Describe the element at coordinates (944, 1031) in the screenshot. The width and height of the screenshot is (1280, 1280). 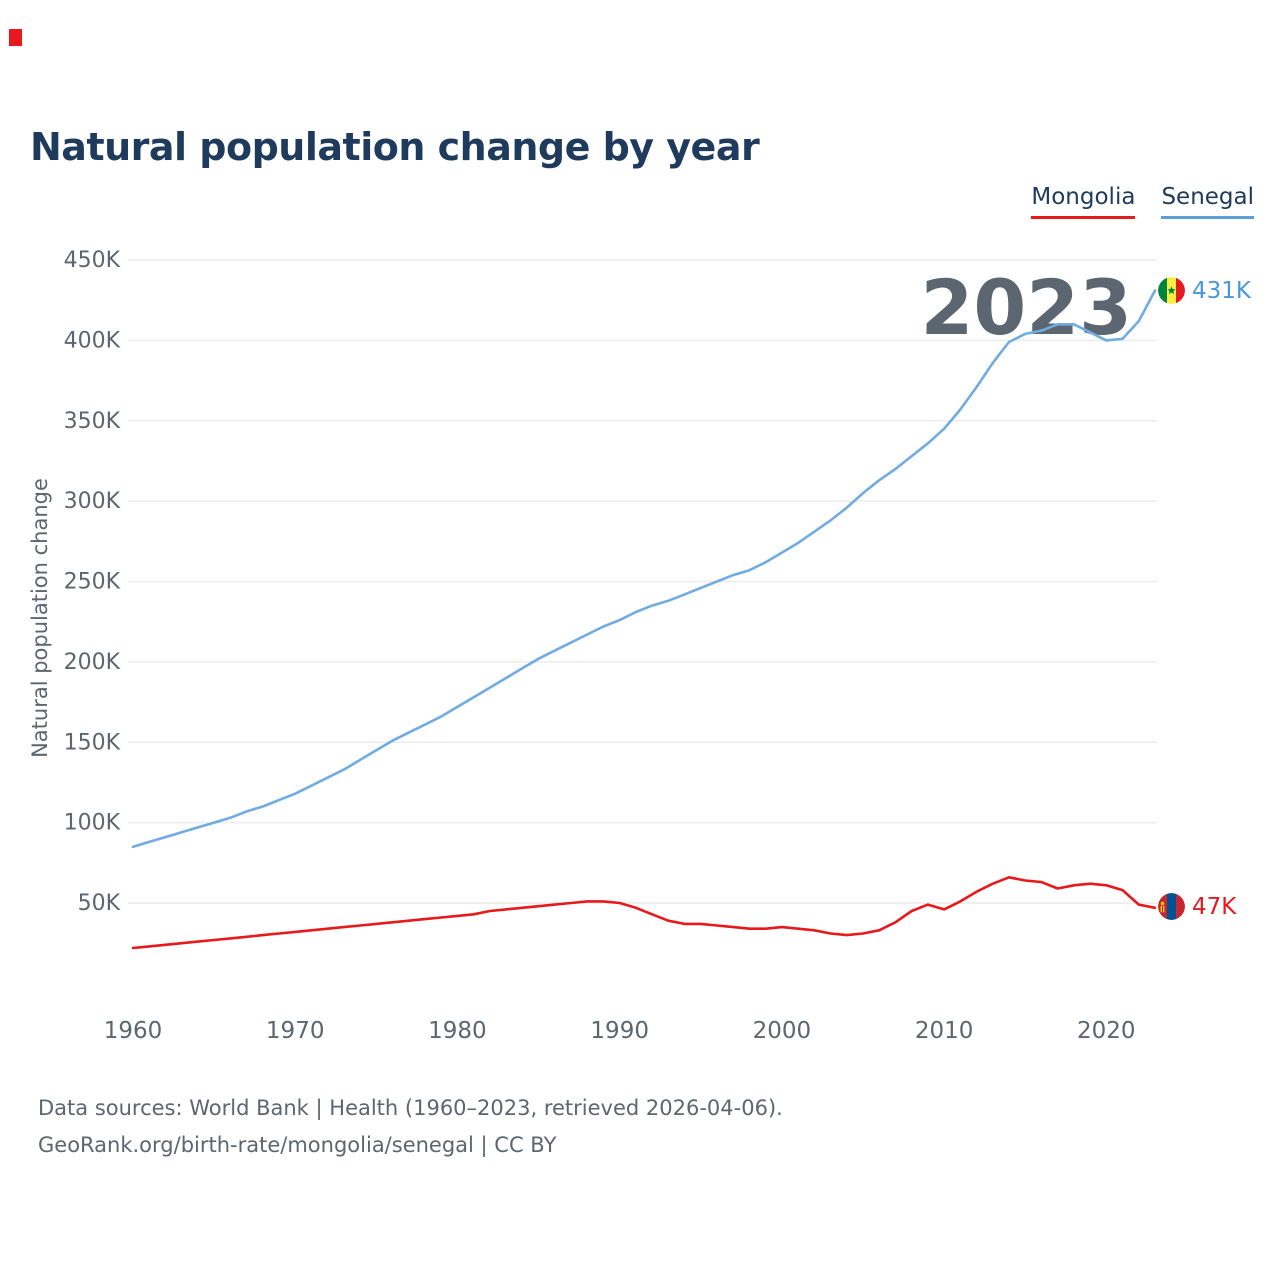
I see `x-tick-label: 2010` at that location.